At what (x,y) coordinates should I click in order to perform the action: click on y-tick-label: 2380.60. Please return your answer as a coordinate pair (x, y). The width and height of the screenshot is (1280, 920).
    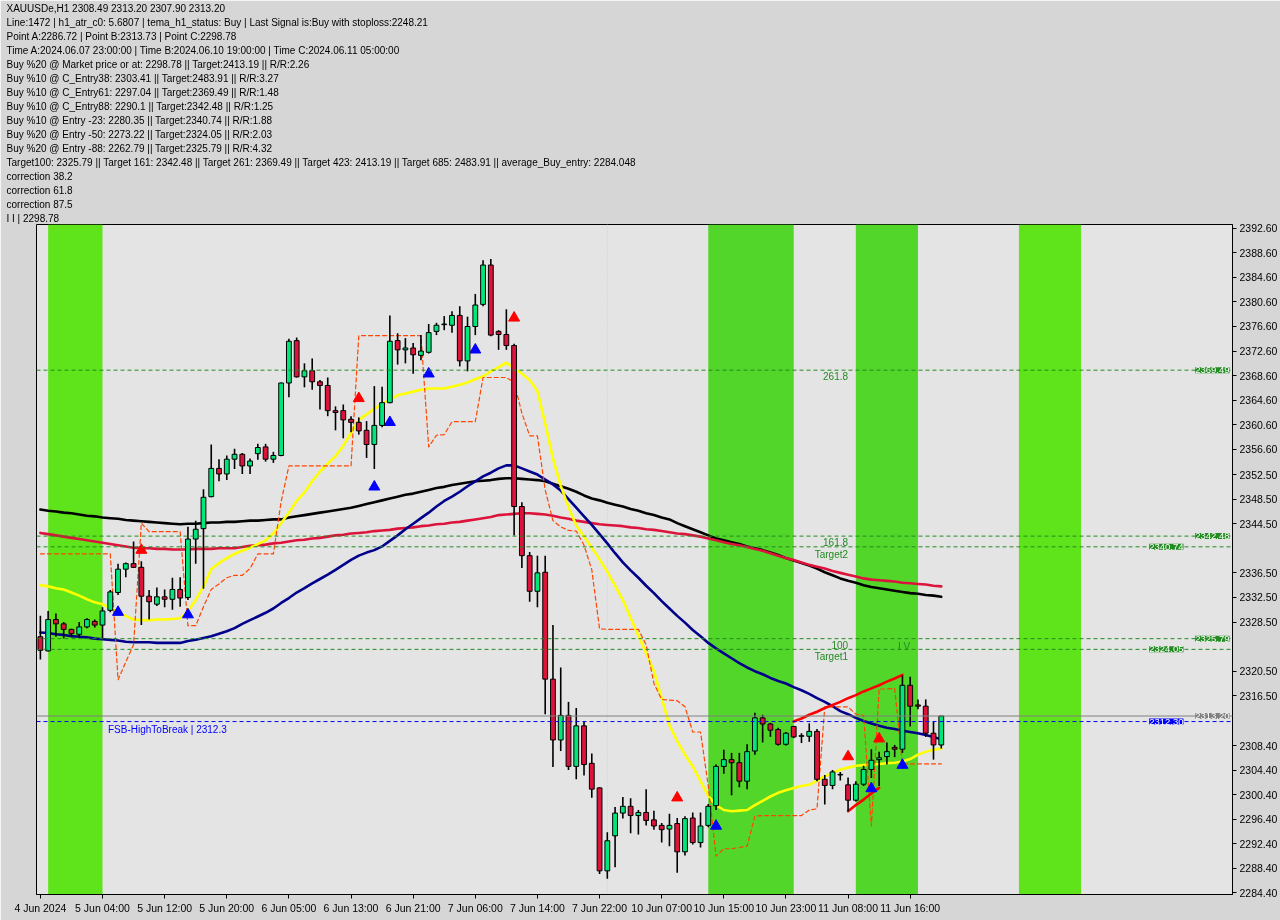
    Looking at the image, I should click on (1258, 301).